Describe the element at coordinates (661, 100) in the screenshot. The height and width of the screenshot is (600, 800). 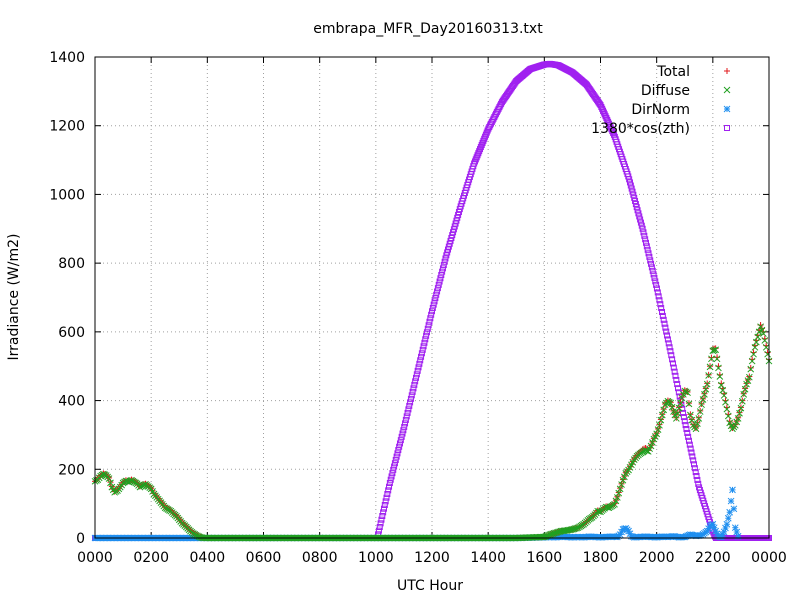
I see `legend: Total Diffuse DirNorm 1380*cos(zth)` at that location.